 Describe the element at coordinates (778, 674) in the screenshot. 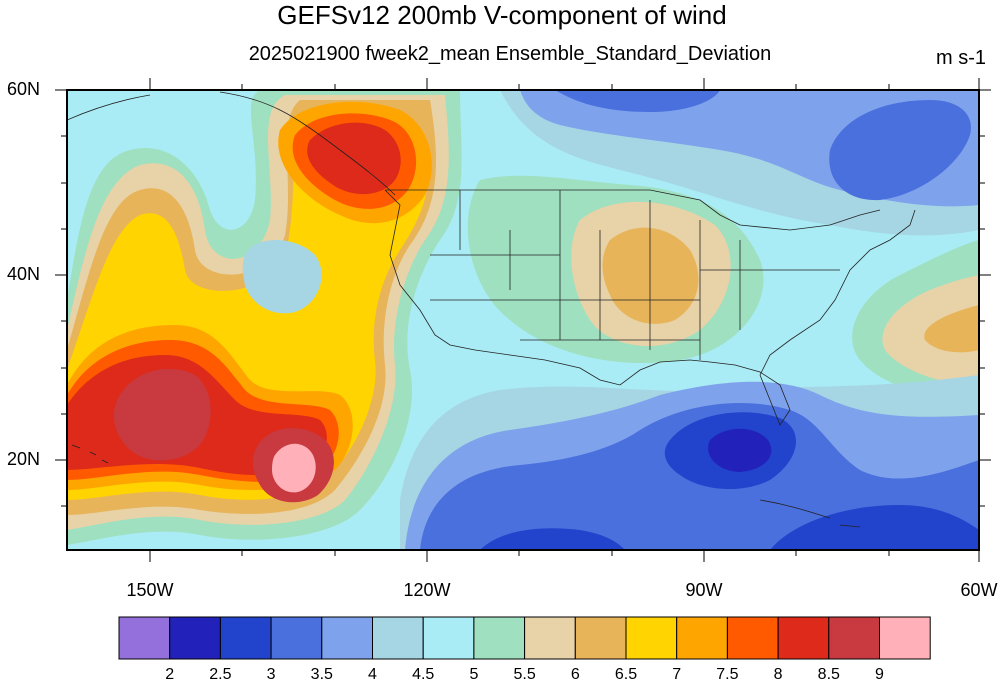

I see `colorbar-label: 8` at that location.